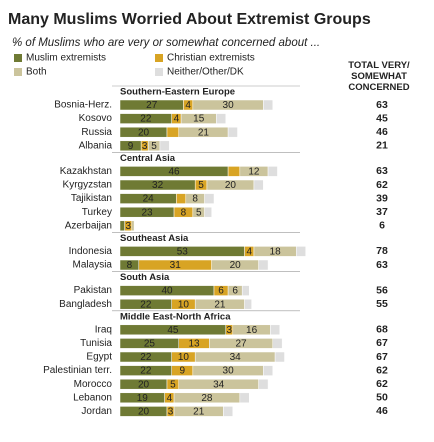 This screenshot has height=442, width=434. Describe the element at coordinates (36, 72) in the screenshot. I see `legend-label: Both` at that location.